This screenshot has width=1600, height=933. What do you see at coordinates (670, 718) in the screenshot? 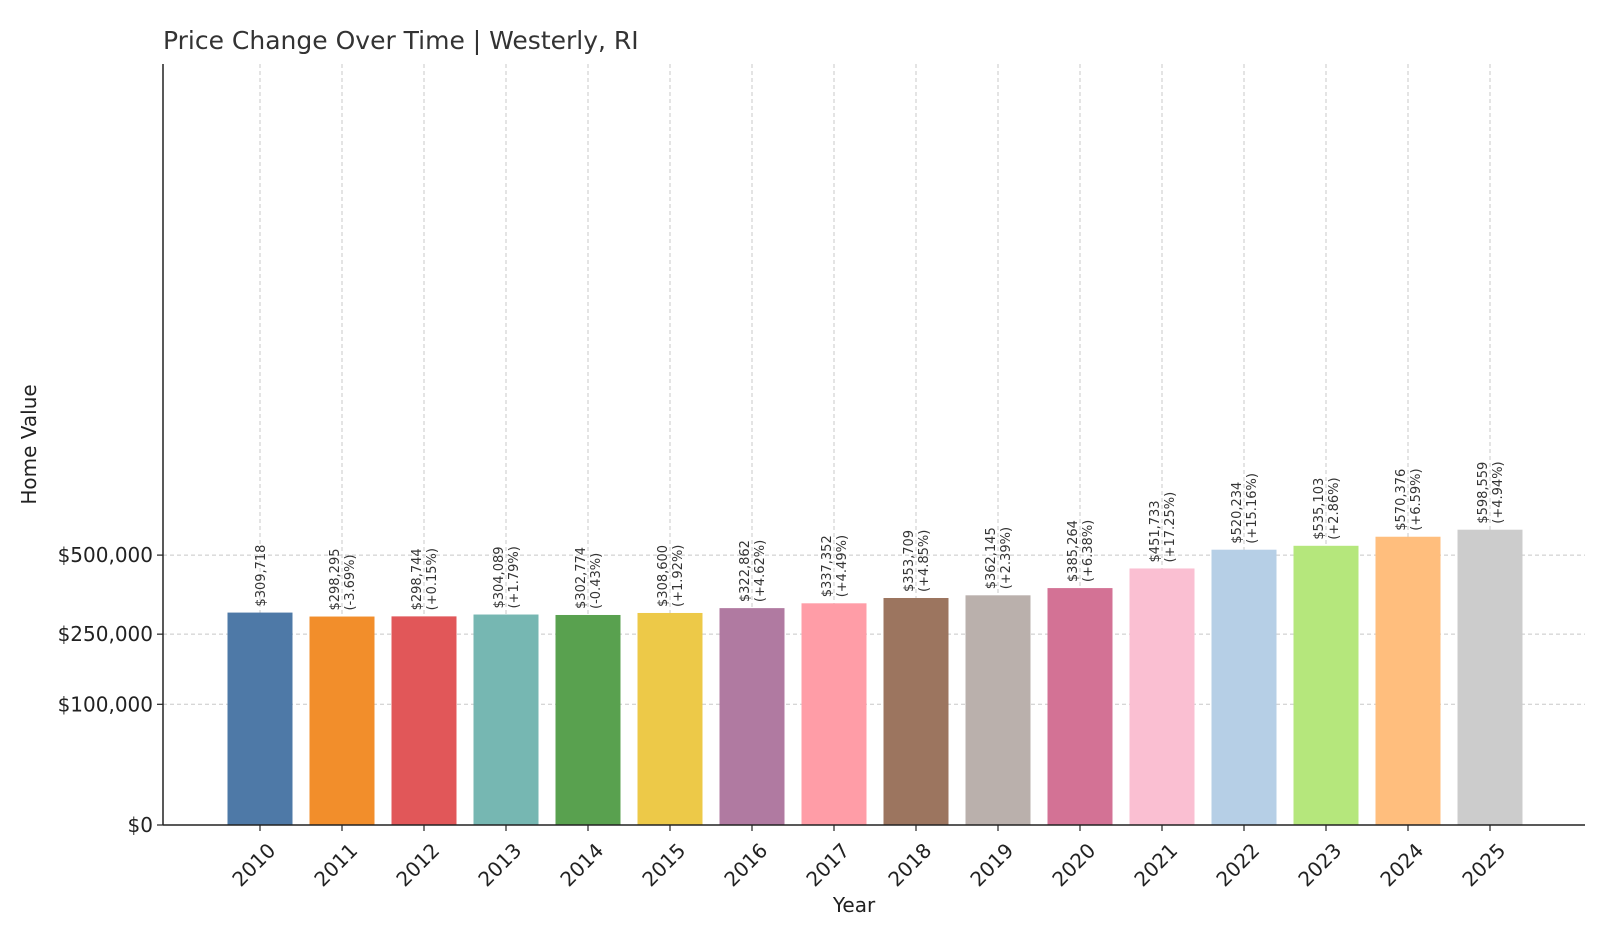
I see `bar-2015` at bounding box center [670, 718].